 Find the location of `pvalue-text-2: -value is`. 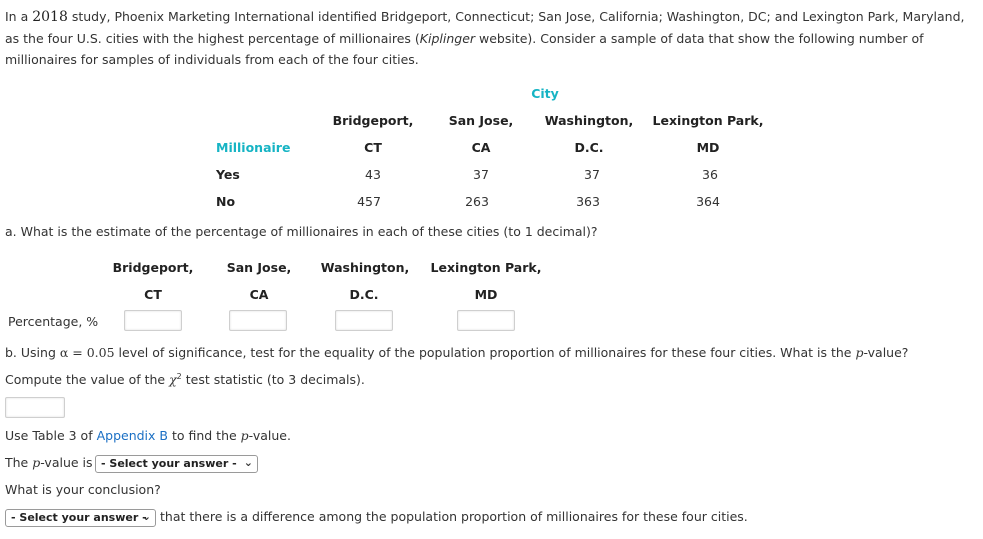

pvalue-text-2: -value is is located at coordinates (66, 462).